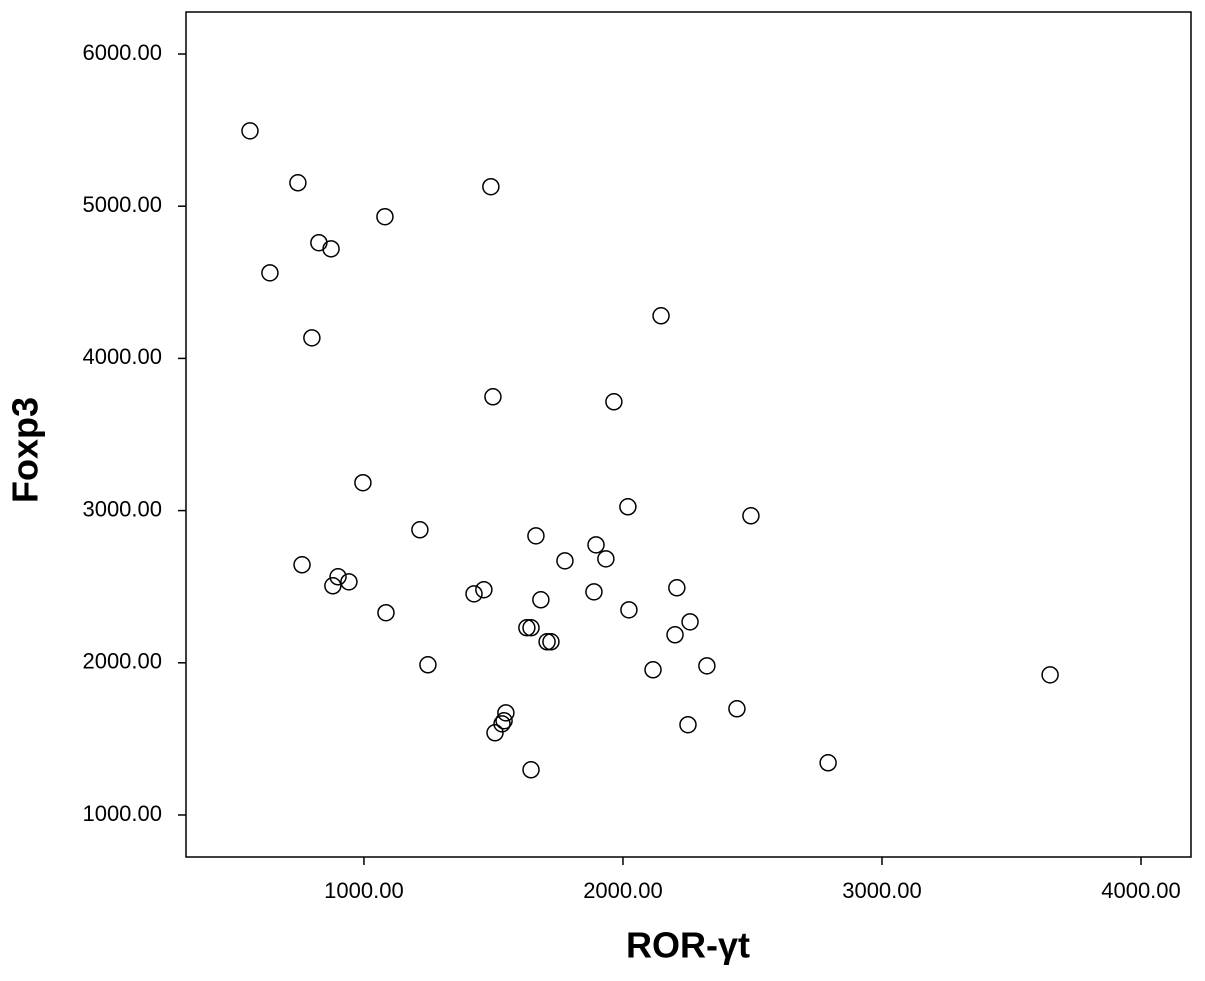  What do you see at coordinates (364, 890) in the screenshot?
I see `x-tick-label: 1000.00` at bounding box center [364, 890].